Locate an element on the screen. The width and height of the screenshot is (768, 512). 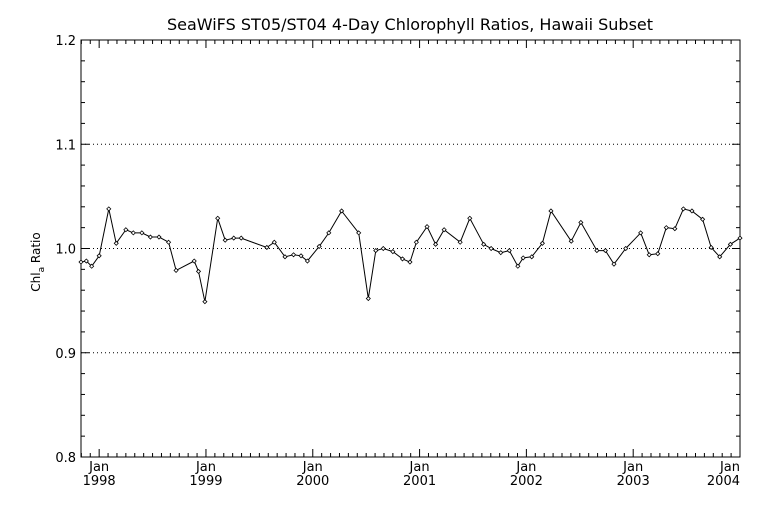
x-tick-year-label: 1998 is located at coordinates (99, 481).